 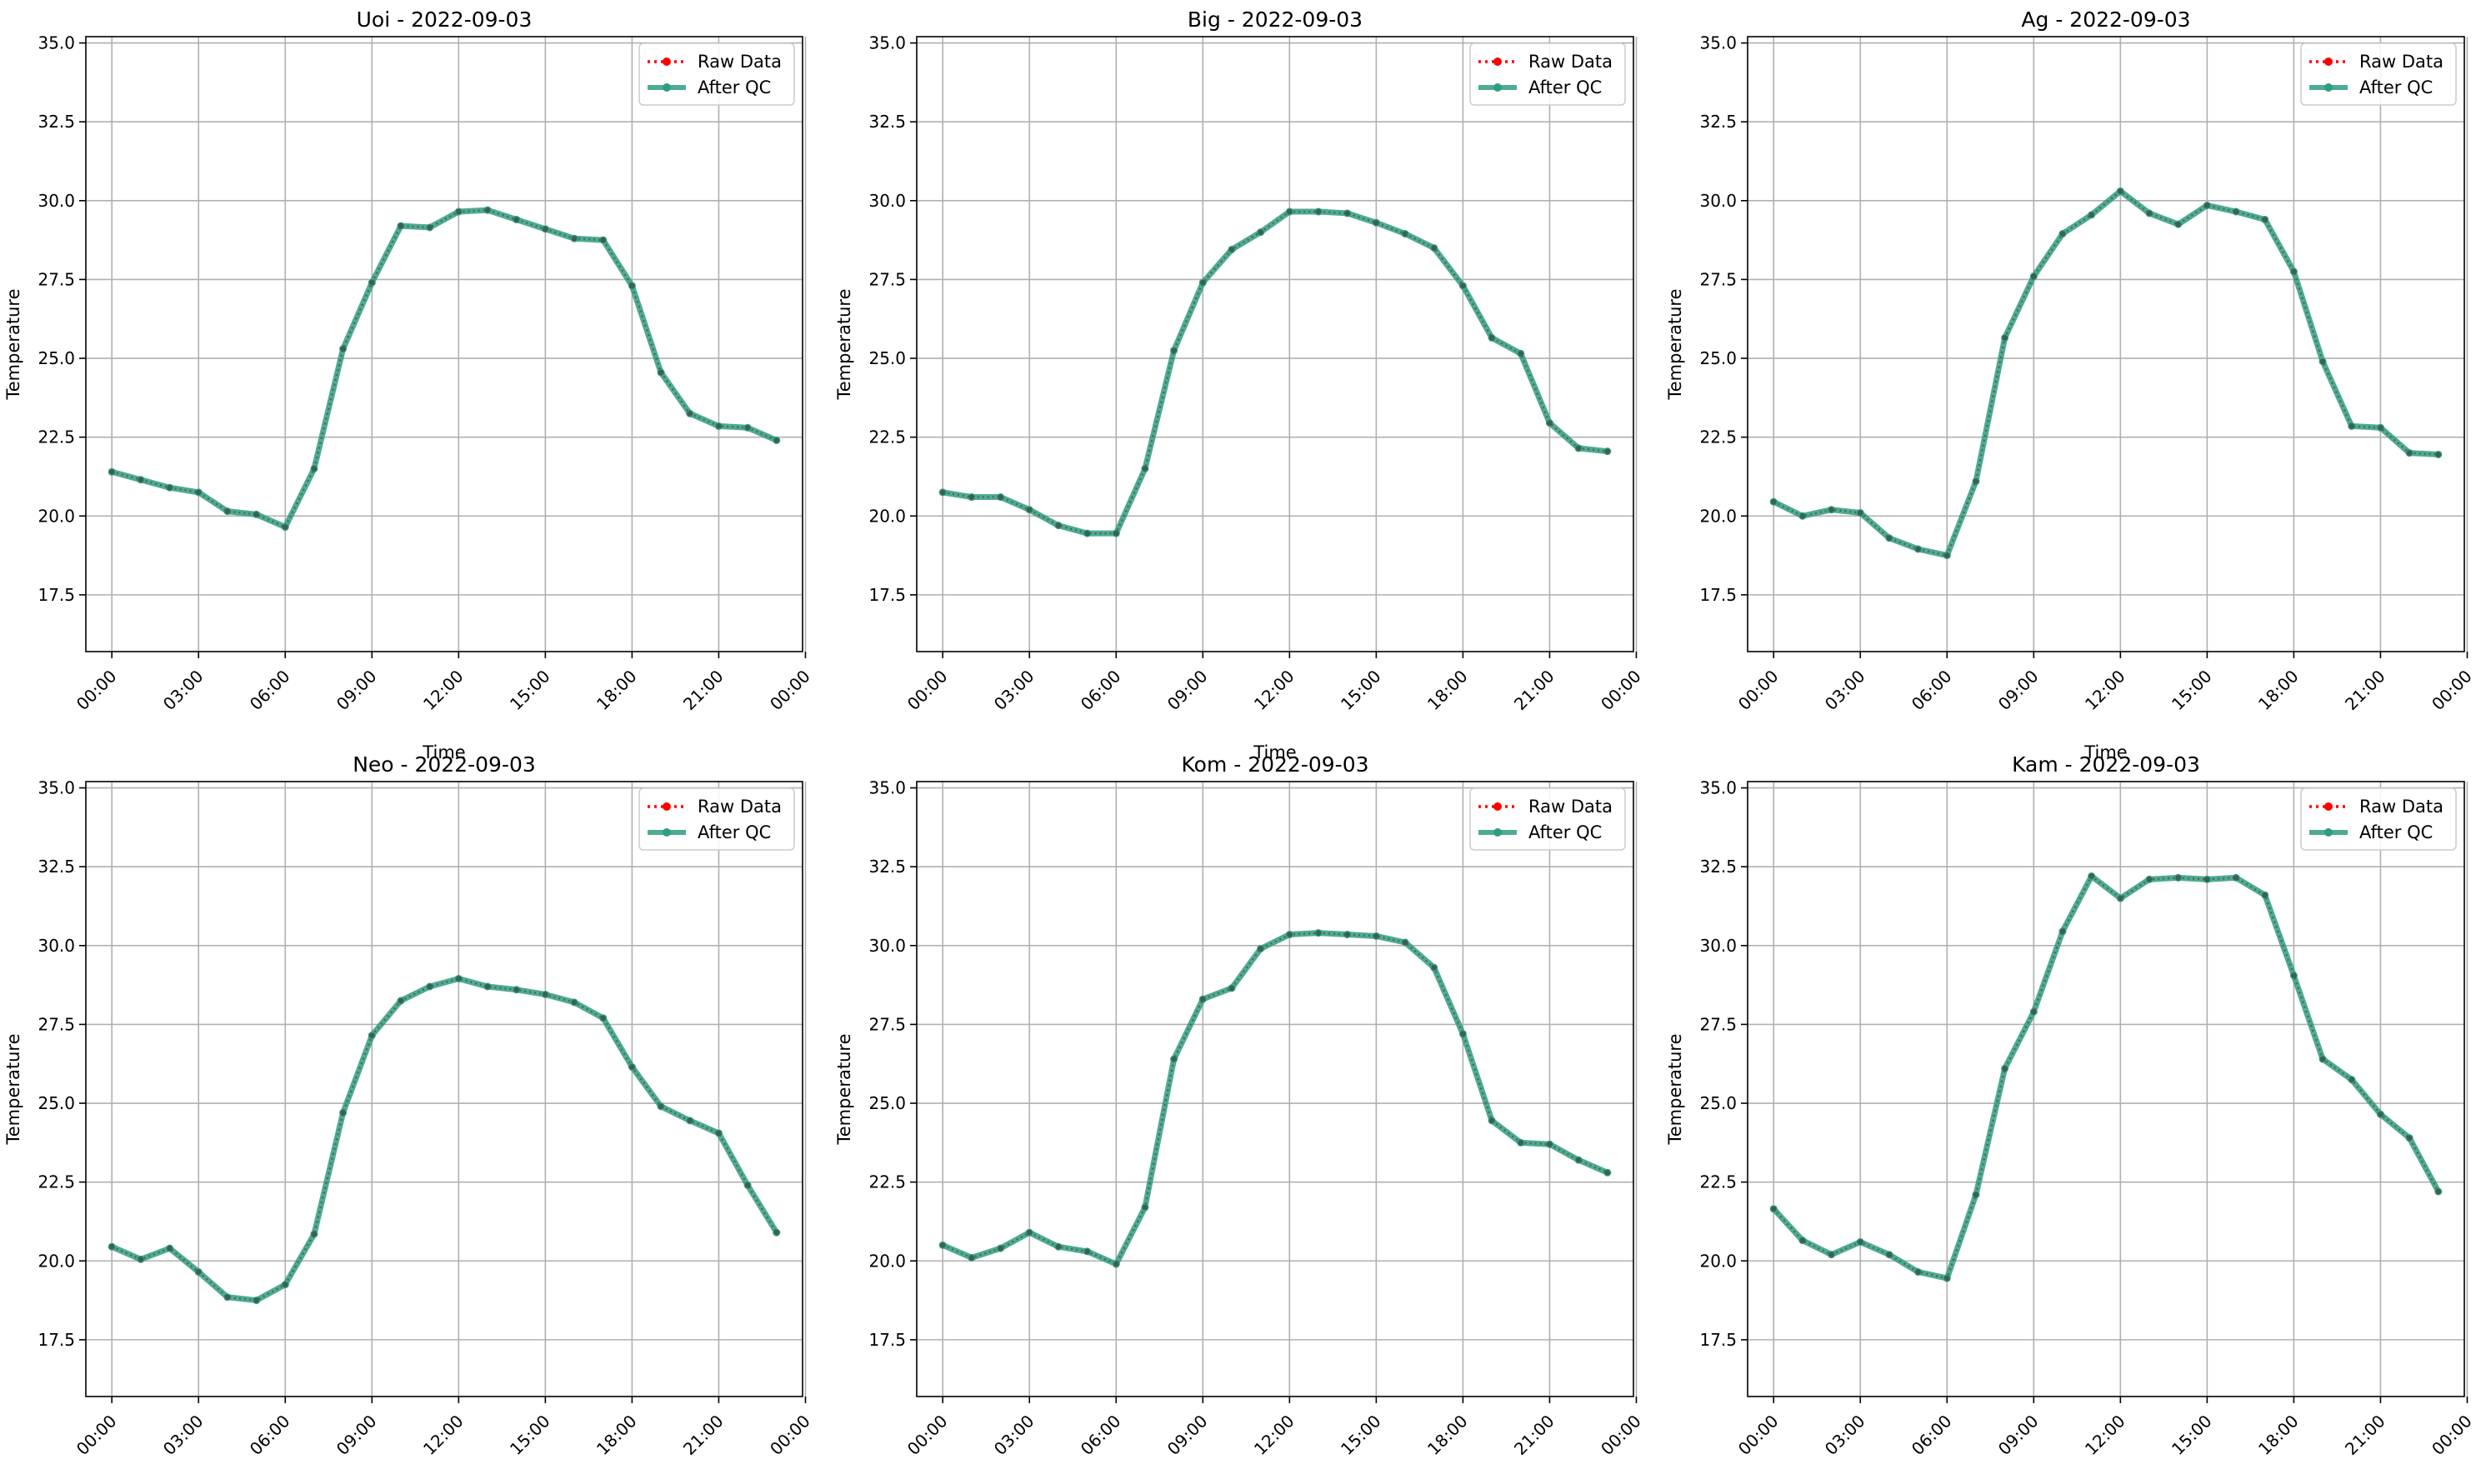 What do you see at coordinates (57, 1340) in the screenshot?
I see `y-tick-label: 17.5` at bounding box center [57, 1340].